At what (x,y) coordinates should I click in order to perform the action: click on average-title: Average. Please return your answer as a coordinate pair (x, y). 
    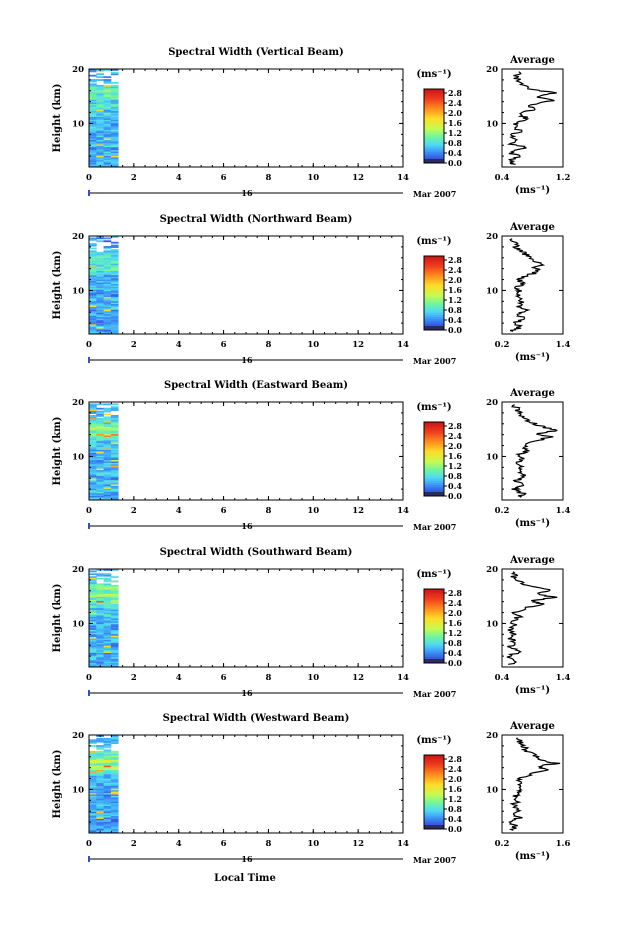
    Looking at the image, I should click on (532, 726).